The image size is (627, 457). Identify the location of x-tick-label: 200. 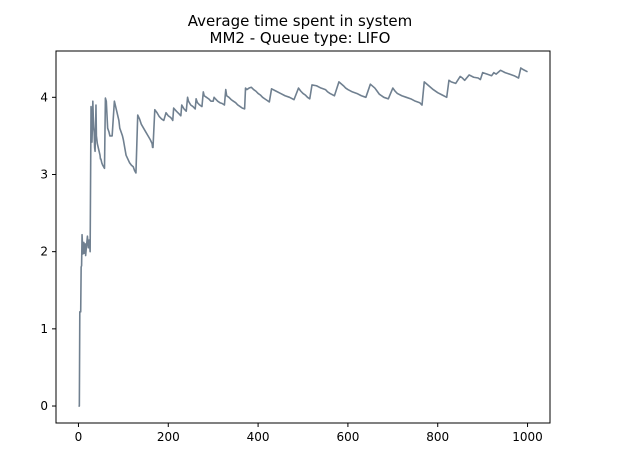
(168, 437).